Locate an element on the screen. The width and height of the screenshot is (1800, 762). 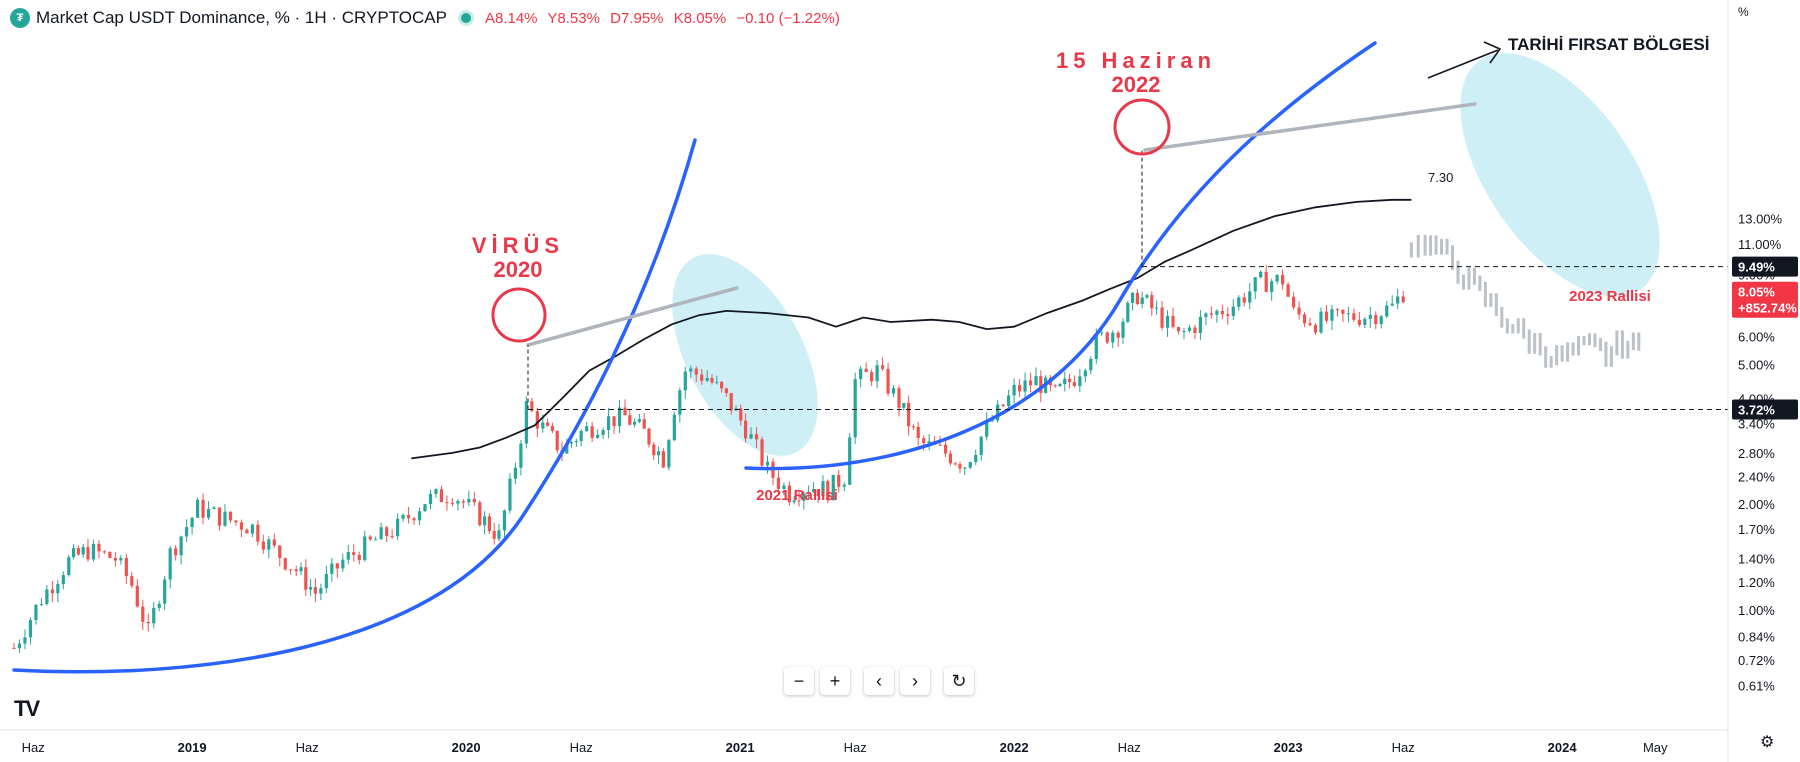
price-badge-372-text: 3.72% is located at coordinates (1756, 410).